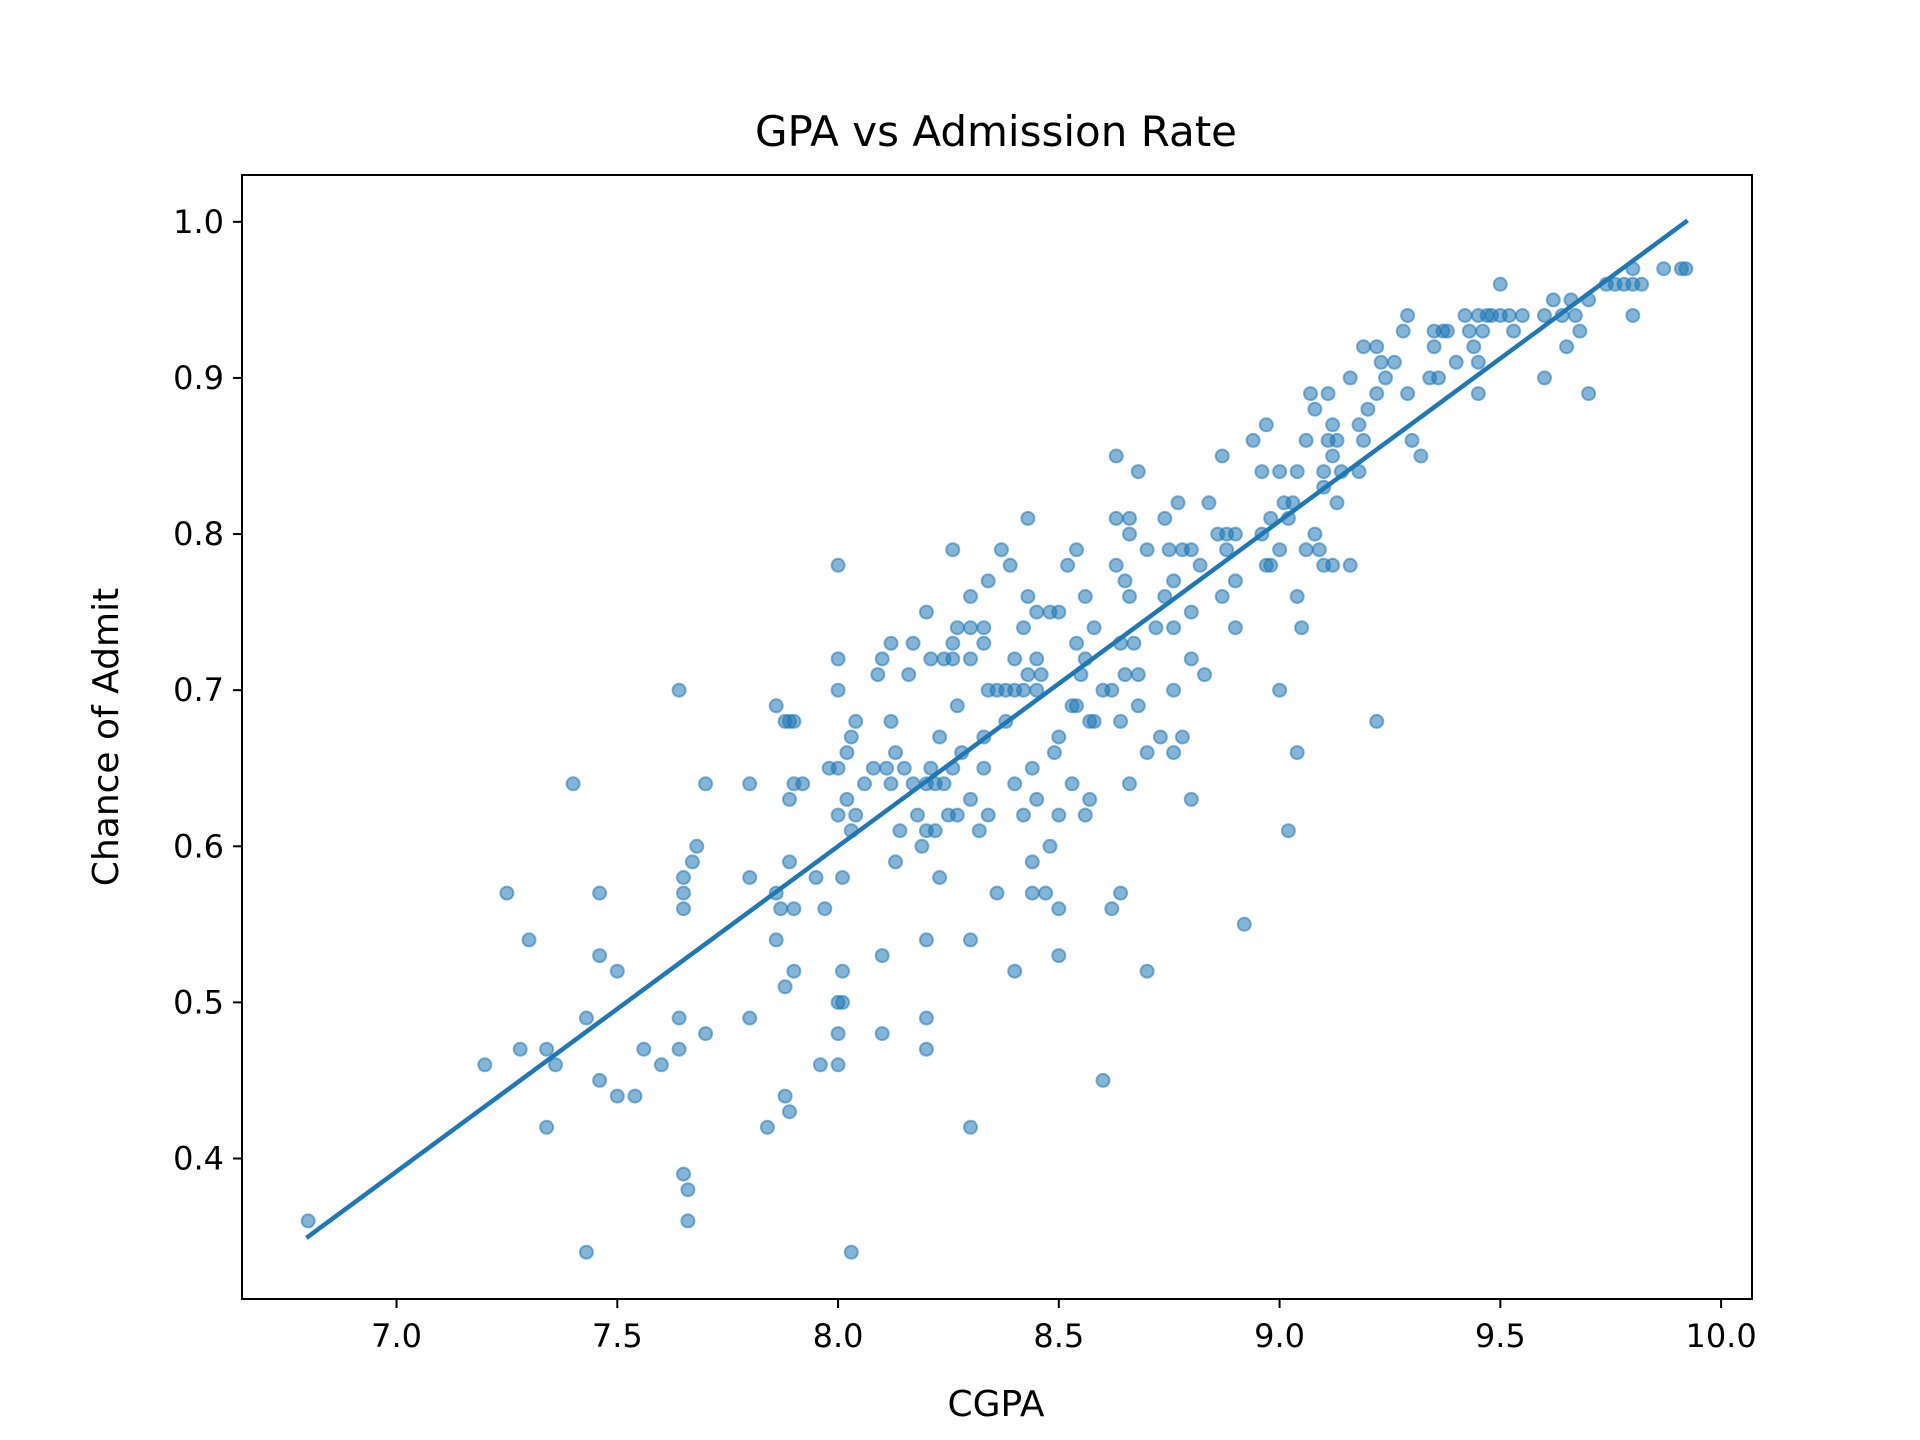  What do you see at coordinates (198, 690) in the screenshot?
I see `y-tick-label: 0.7` at bounding box center [198, 690].